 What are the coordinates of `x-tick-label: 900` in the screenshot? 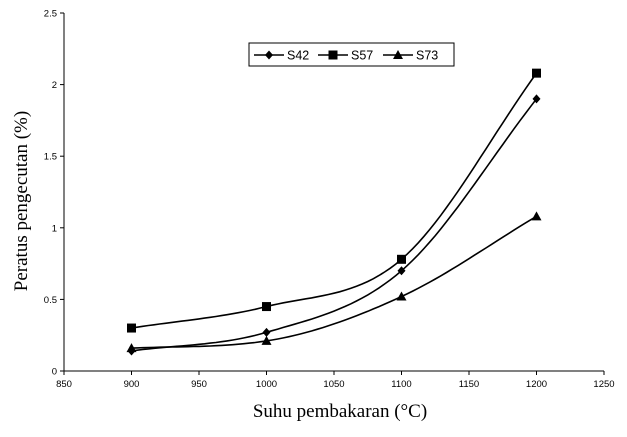 It's located at (132, 384).